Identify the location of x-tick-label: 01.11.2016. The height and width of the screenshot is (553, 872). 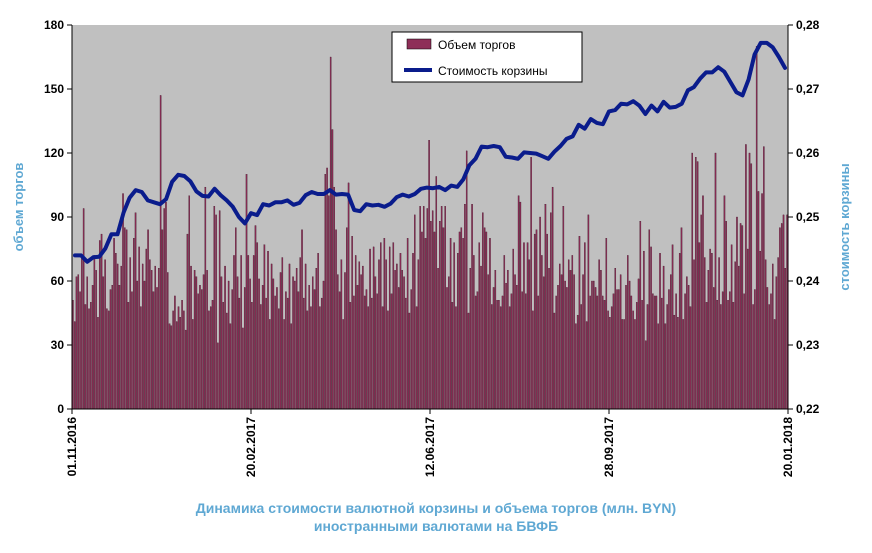
(72, 447).